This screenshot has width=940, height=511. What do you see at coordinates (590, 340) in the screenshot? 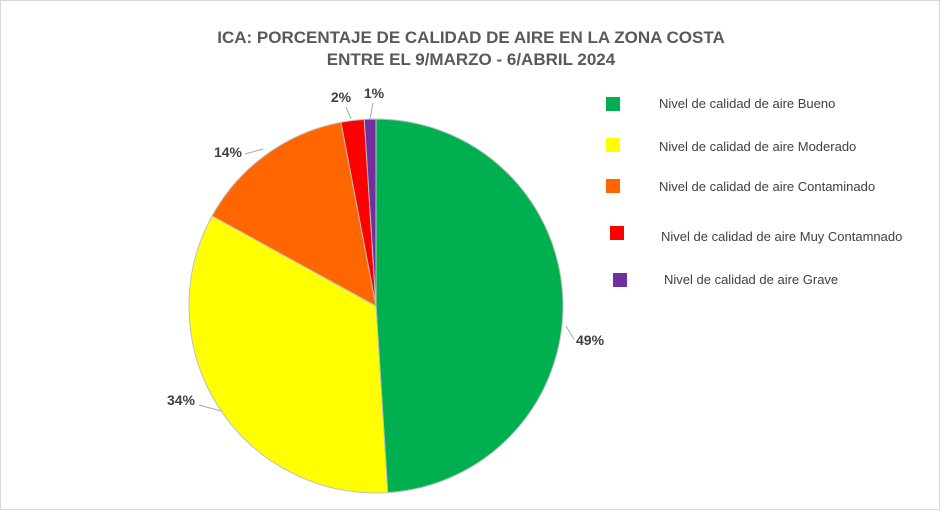
I see `data-label-bueno: 49%` at bounding box center [590, 340].